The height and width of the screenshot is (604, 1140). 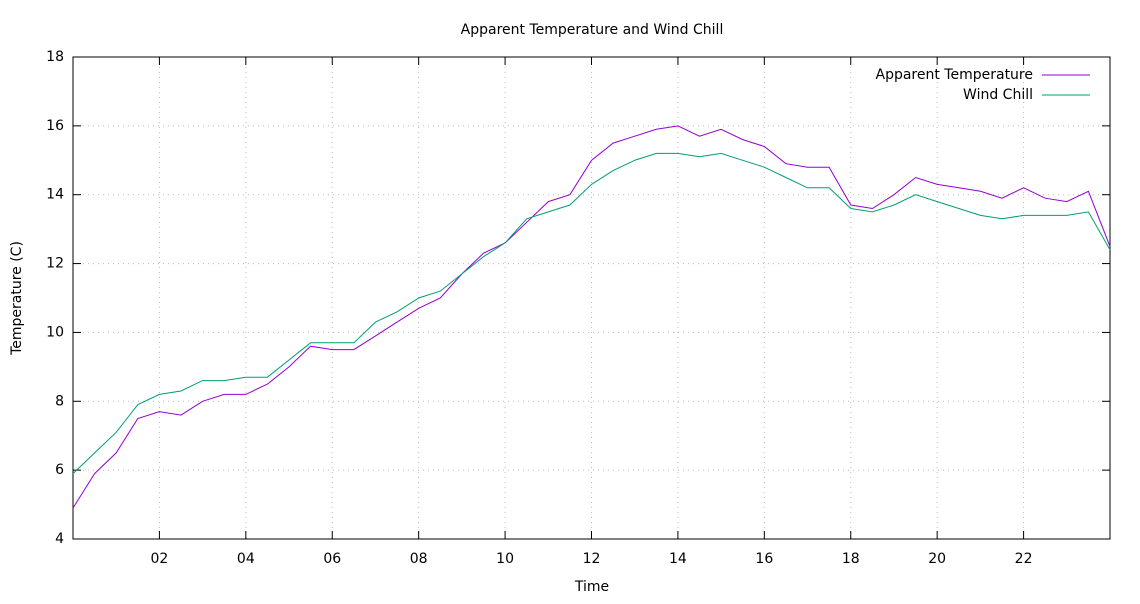 What do you see at coordinates (55, 195) in the screenshot?
I see `y-tick-label: 14` at bounding box center [55, 195].